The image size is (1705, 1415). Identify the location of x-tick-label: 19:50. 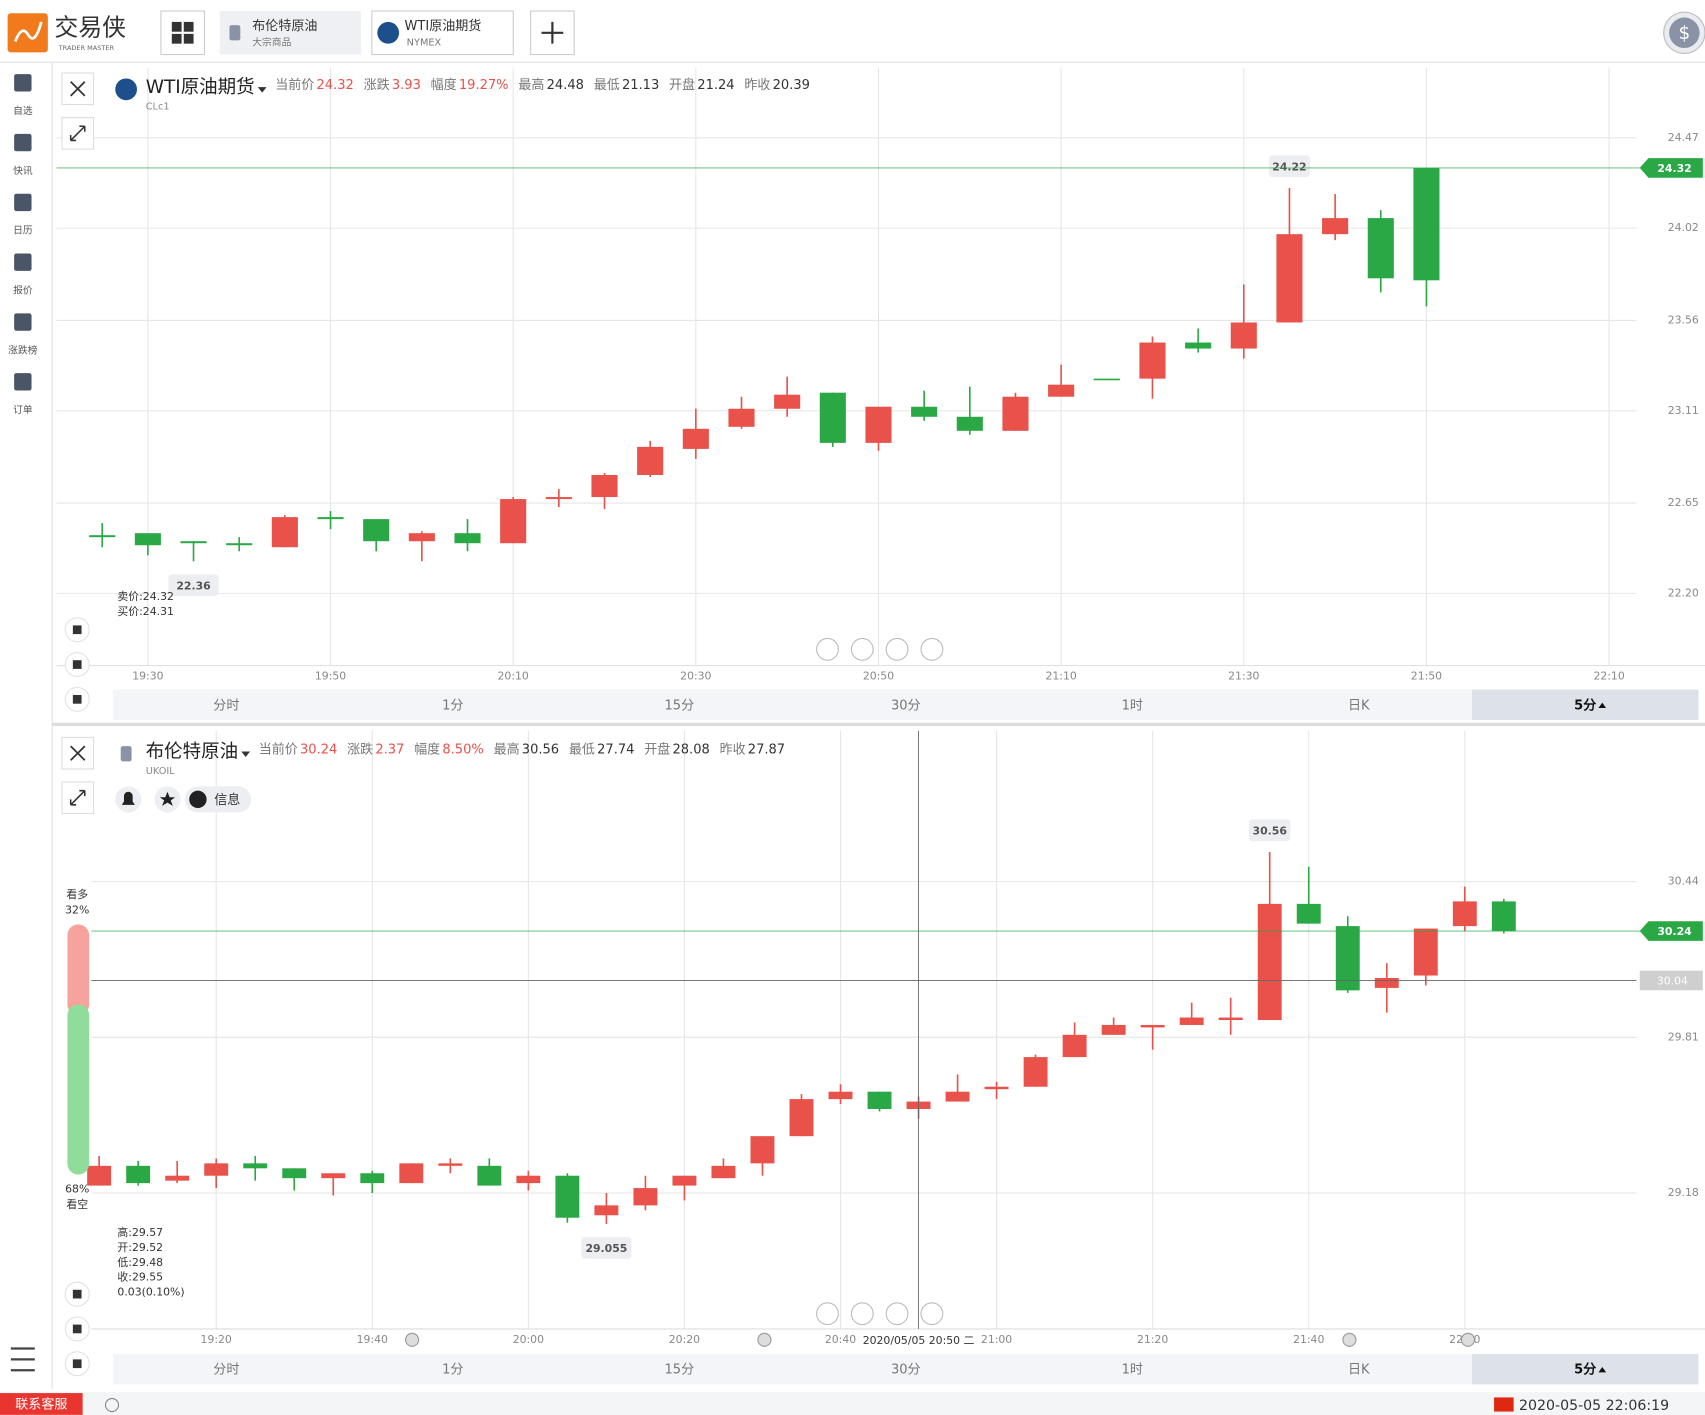
(330, 676).